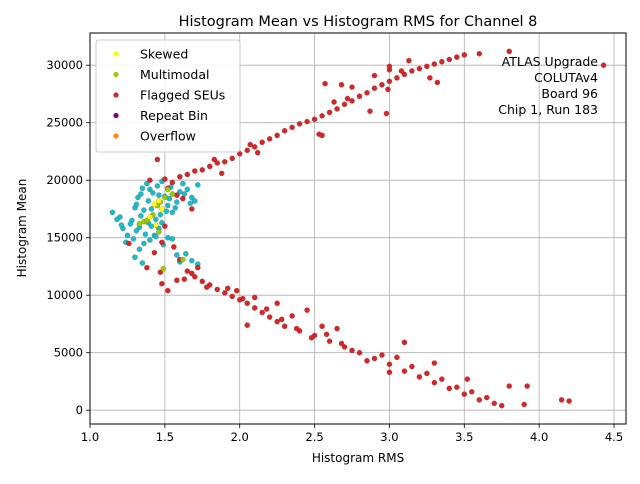 The height and width of the screenshot is (484, 640). I want to click on x-tick-label: 4.0, so click(539, 437).